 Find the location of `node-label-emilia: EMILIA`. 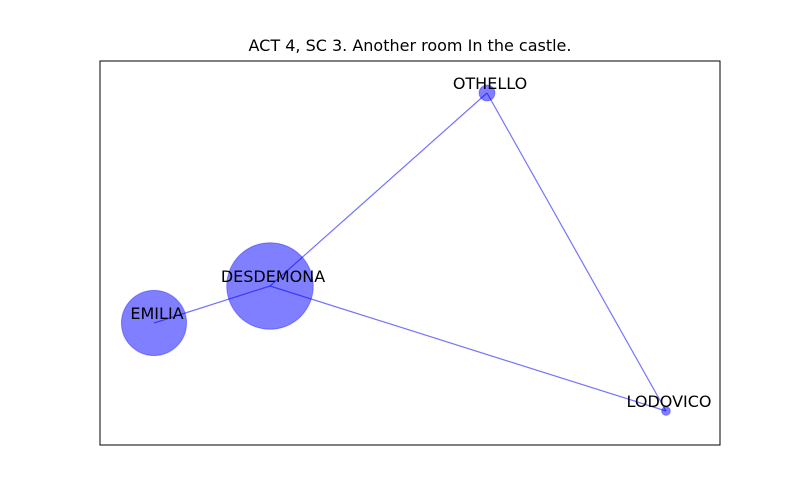

node-label-emilia: EMILIA is located at coordinates (156, 313).